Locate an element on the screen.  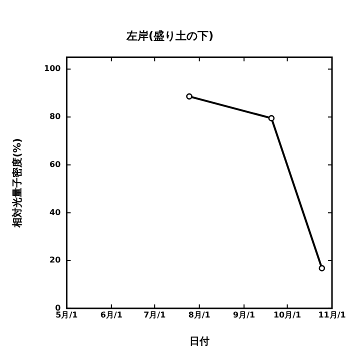
x-tick-label: 5月/1 is located at coordinates (67, 315).